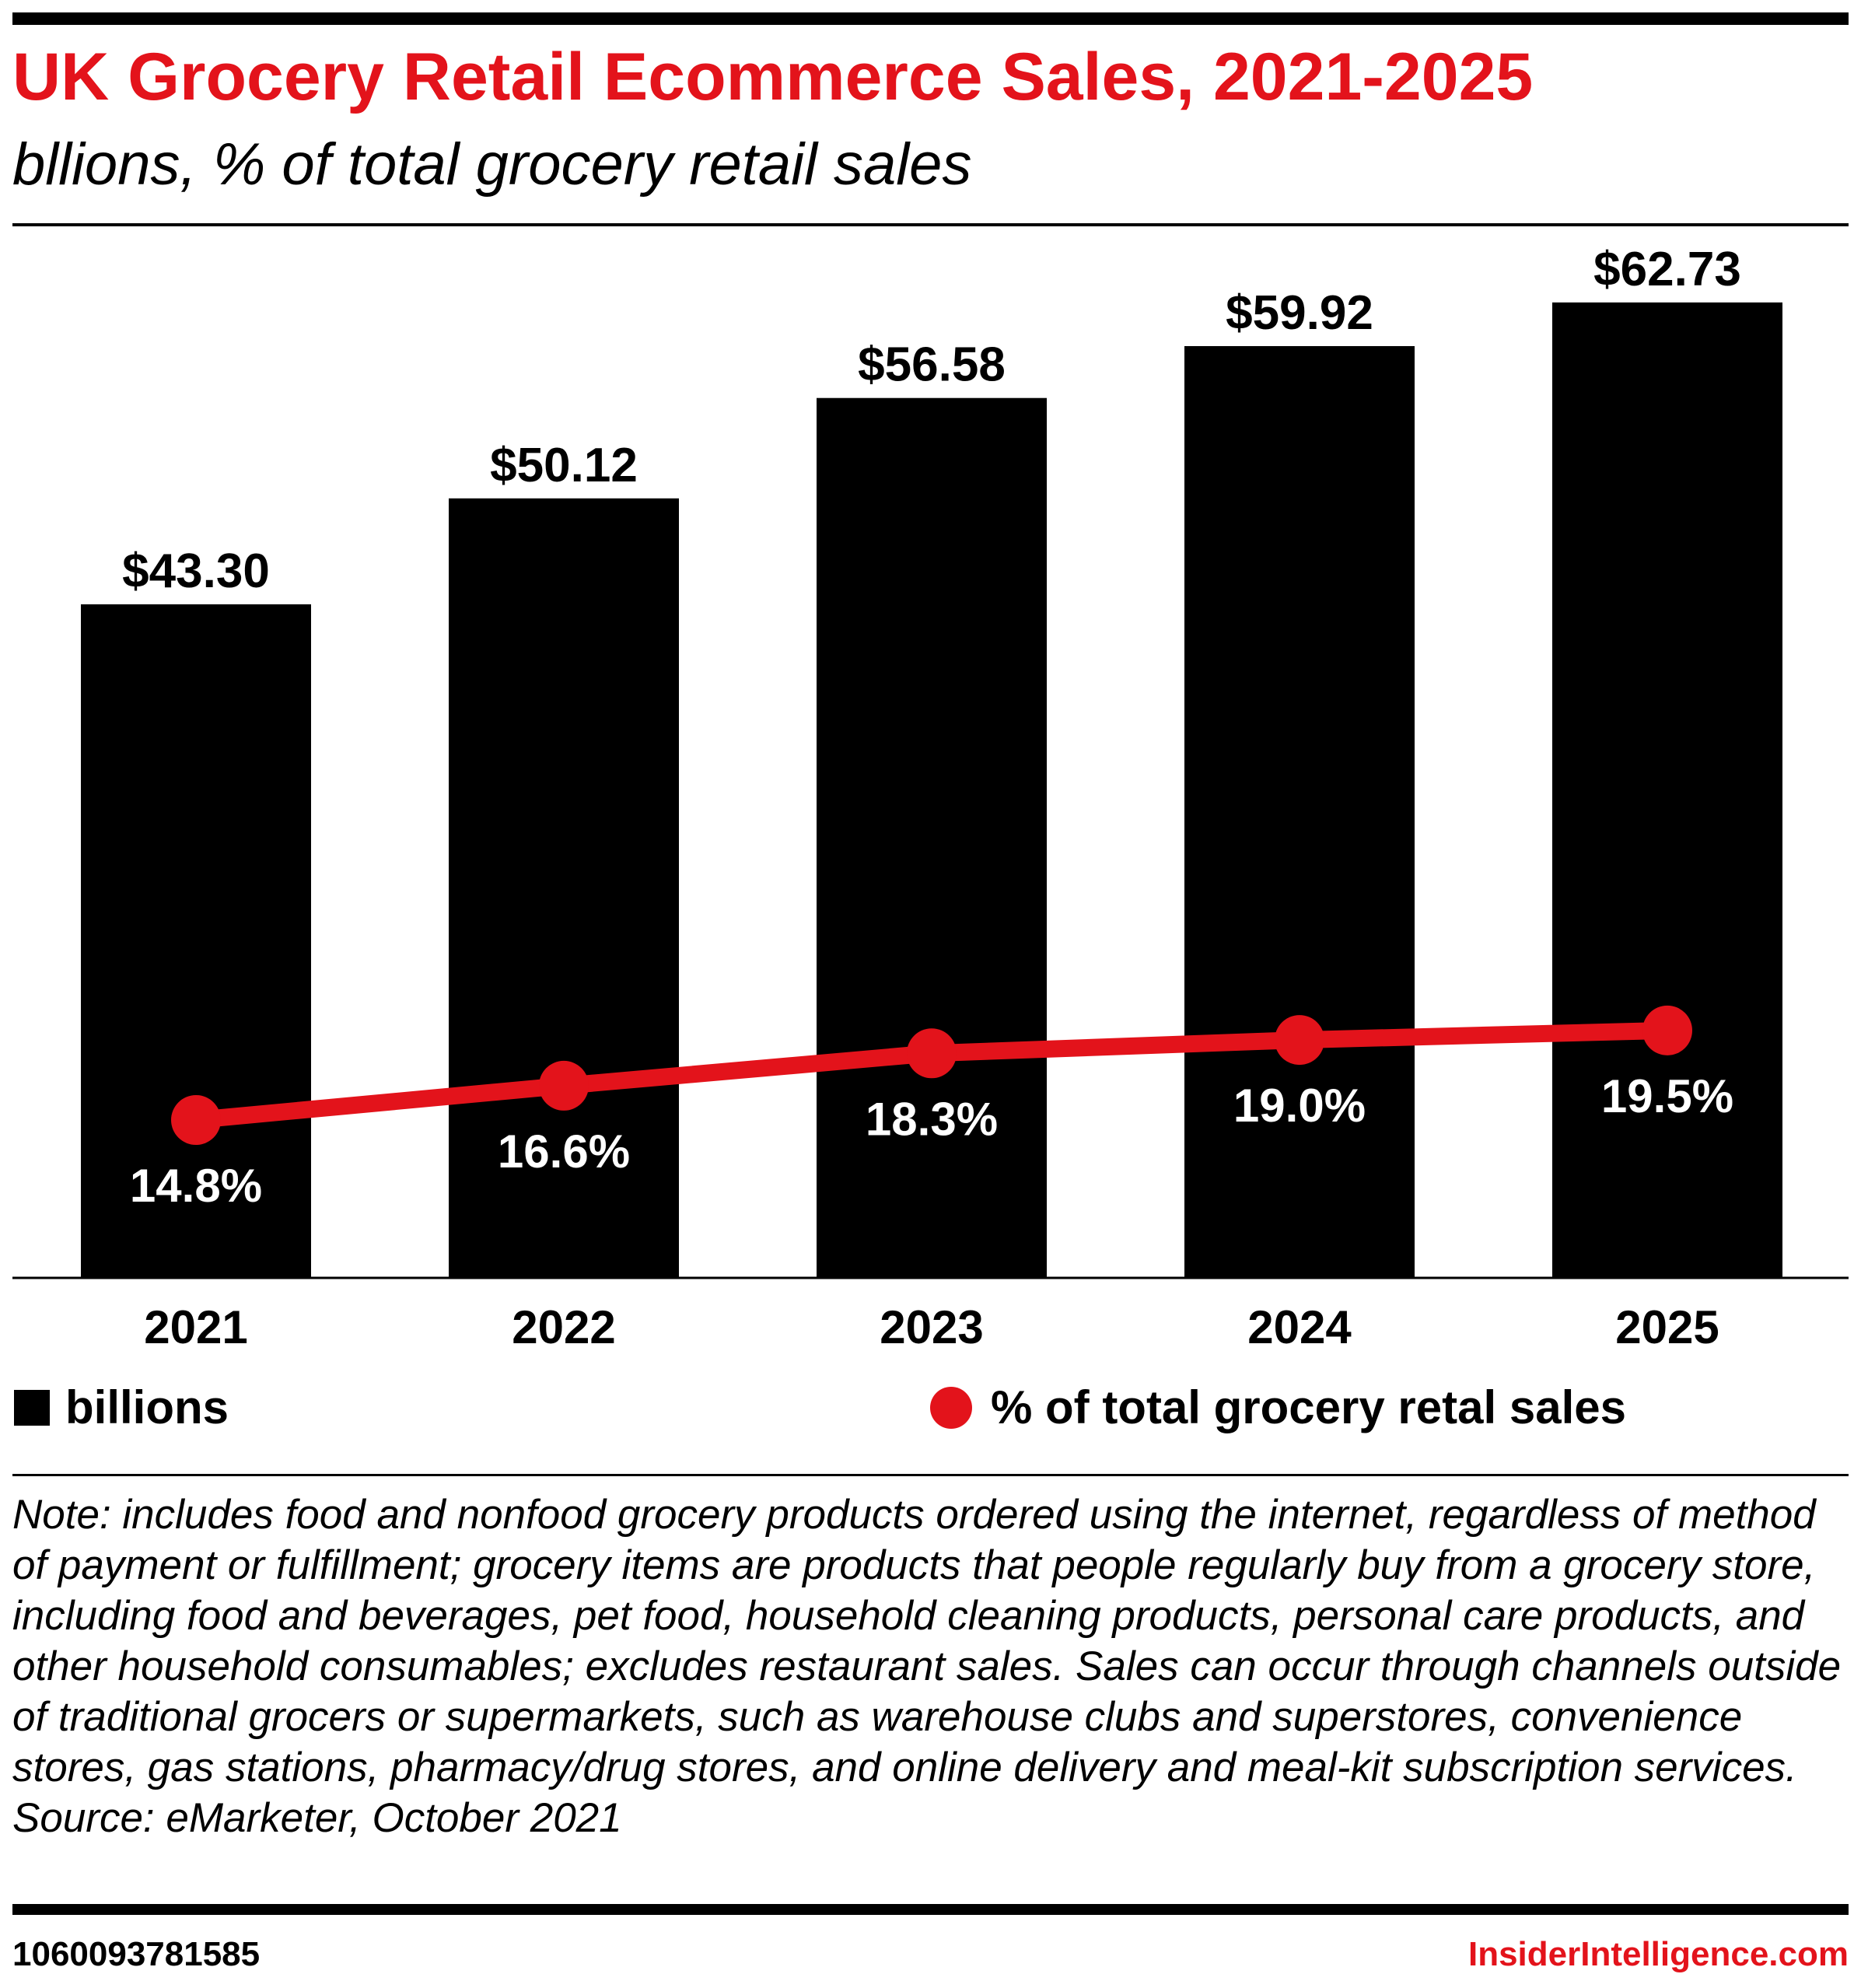 Image resolution: width=1861 pixels, height=1988 pixels. Describe the element at coordinates (196, 1186) in the screenshot. I see `percent-label-2021: 14.8%` at that location.